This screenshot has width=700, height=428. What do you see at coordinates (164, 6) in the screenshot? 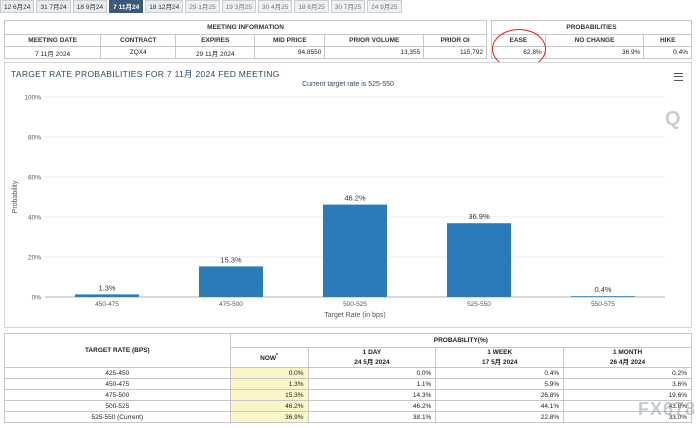
I see `tab-meeting-date: 18 12月24` at bounding box center [164, 6].